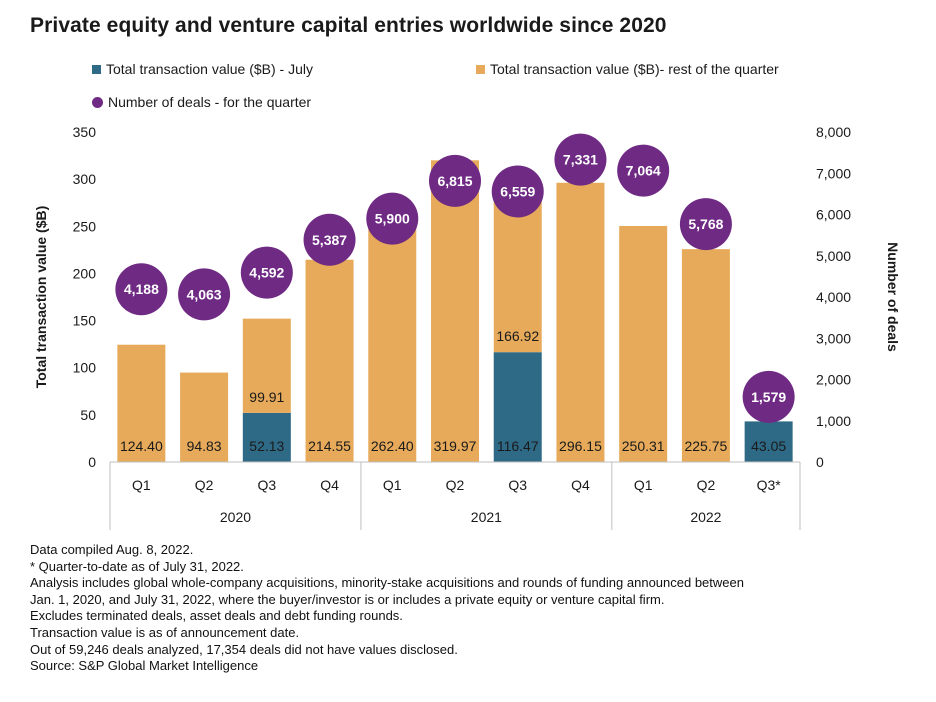  I want to click on y-left-tick-label: 100, so click(85, 368).